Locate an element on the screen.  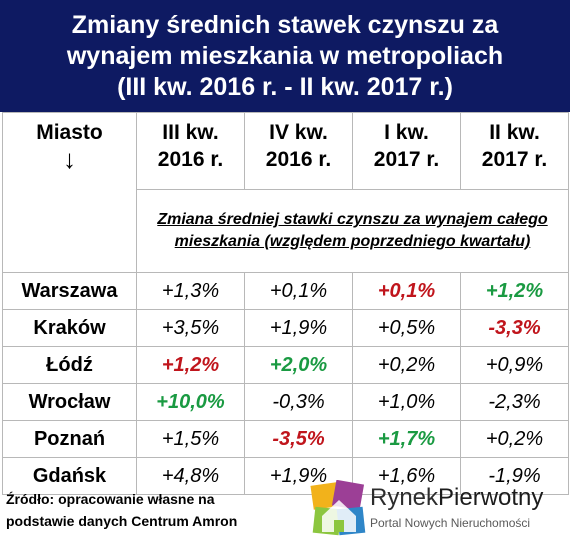
city-cell: Poznań is located at coordinates (69, 439).